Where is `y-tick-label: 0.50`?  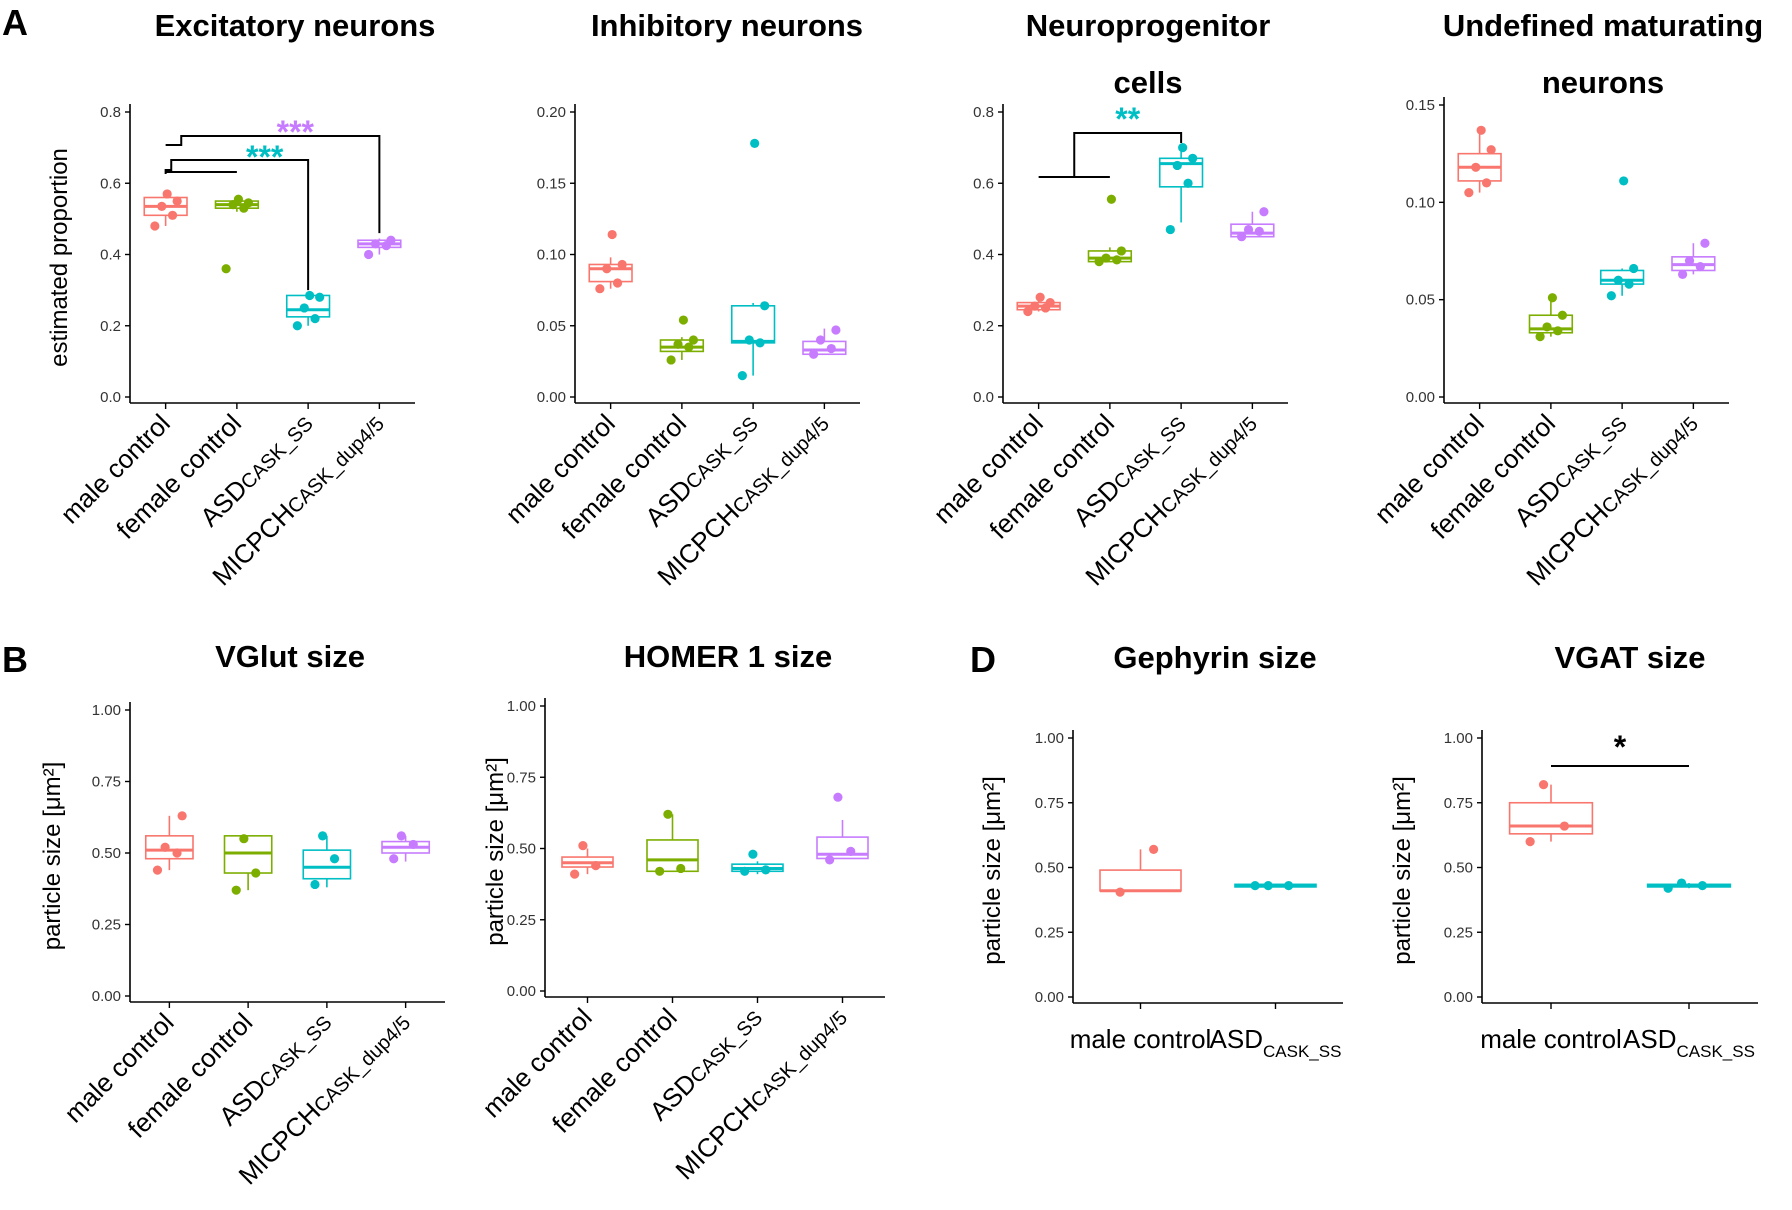 y-tick-label: 0.50 is located at coordinates (106, 853).